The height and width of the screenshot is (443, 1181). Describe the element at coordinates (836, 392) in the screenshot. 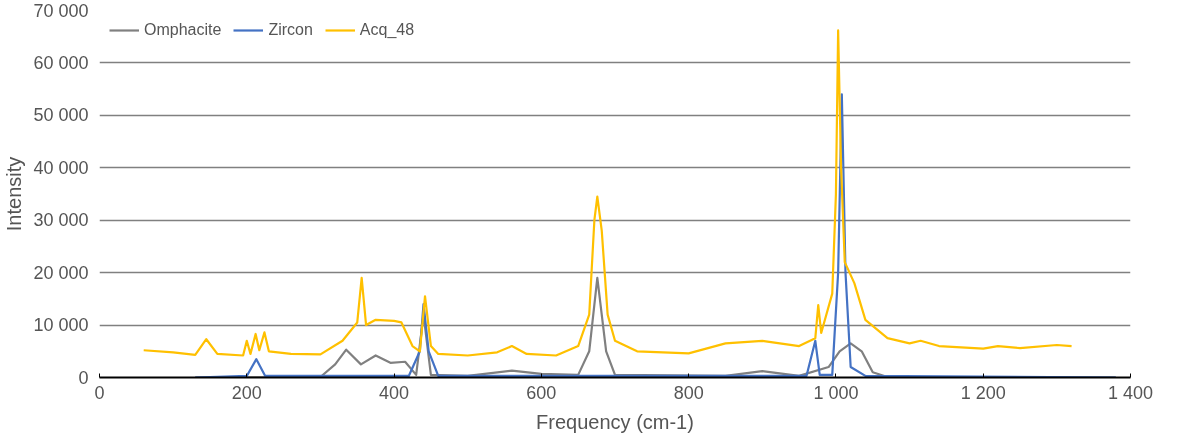

I see `x-tick-label: 1 000` at that location.